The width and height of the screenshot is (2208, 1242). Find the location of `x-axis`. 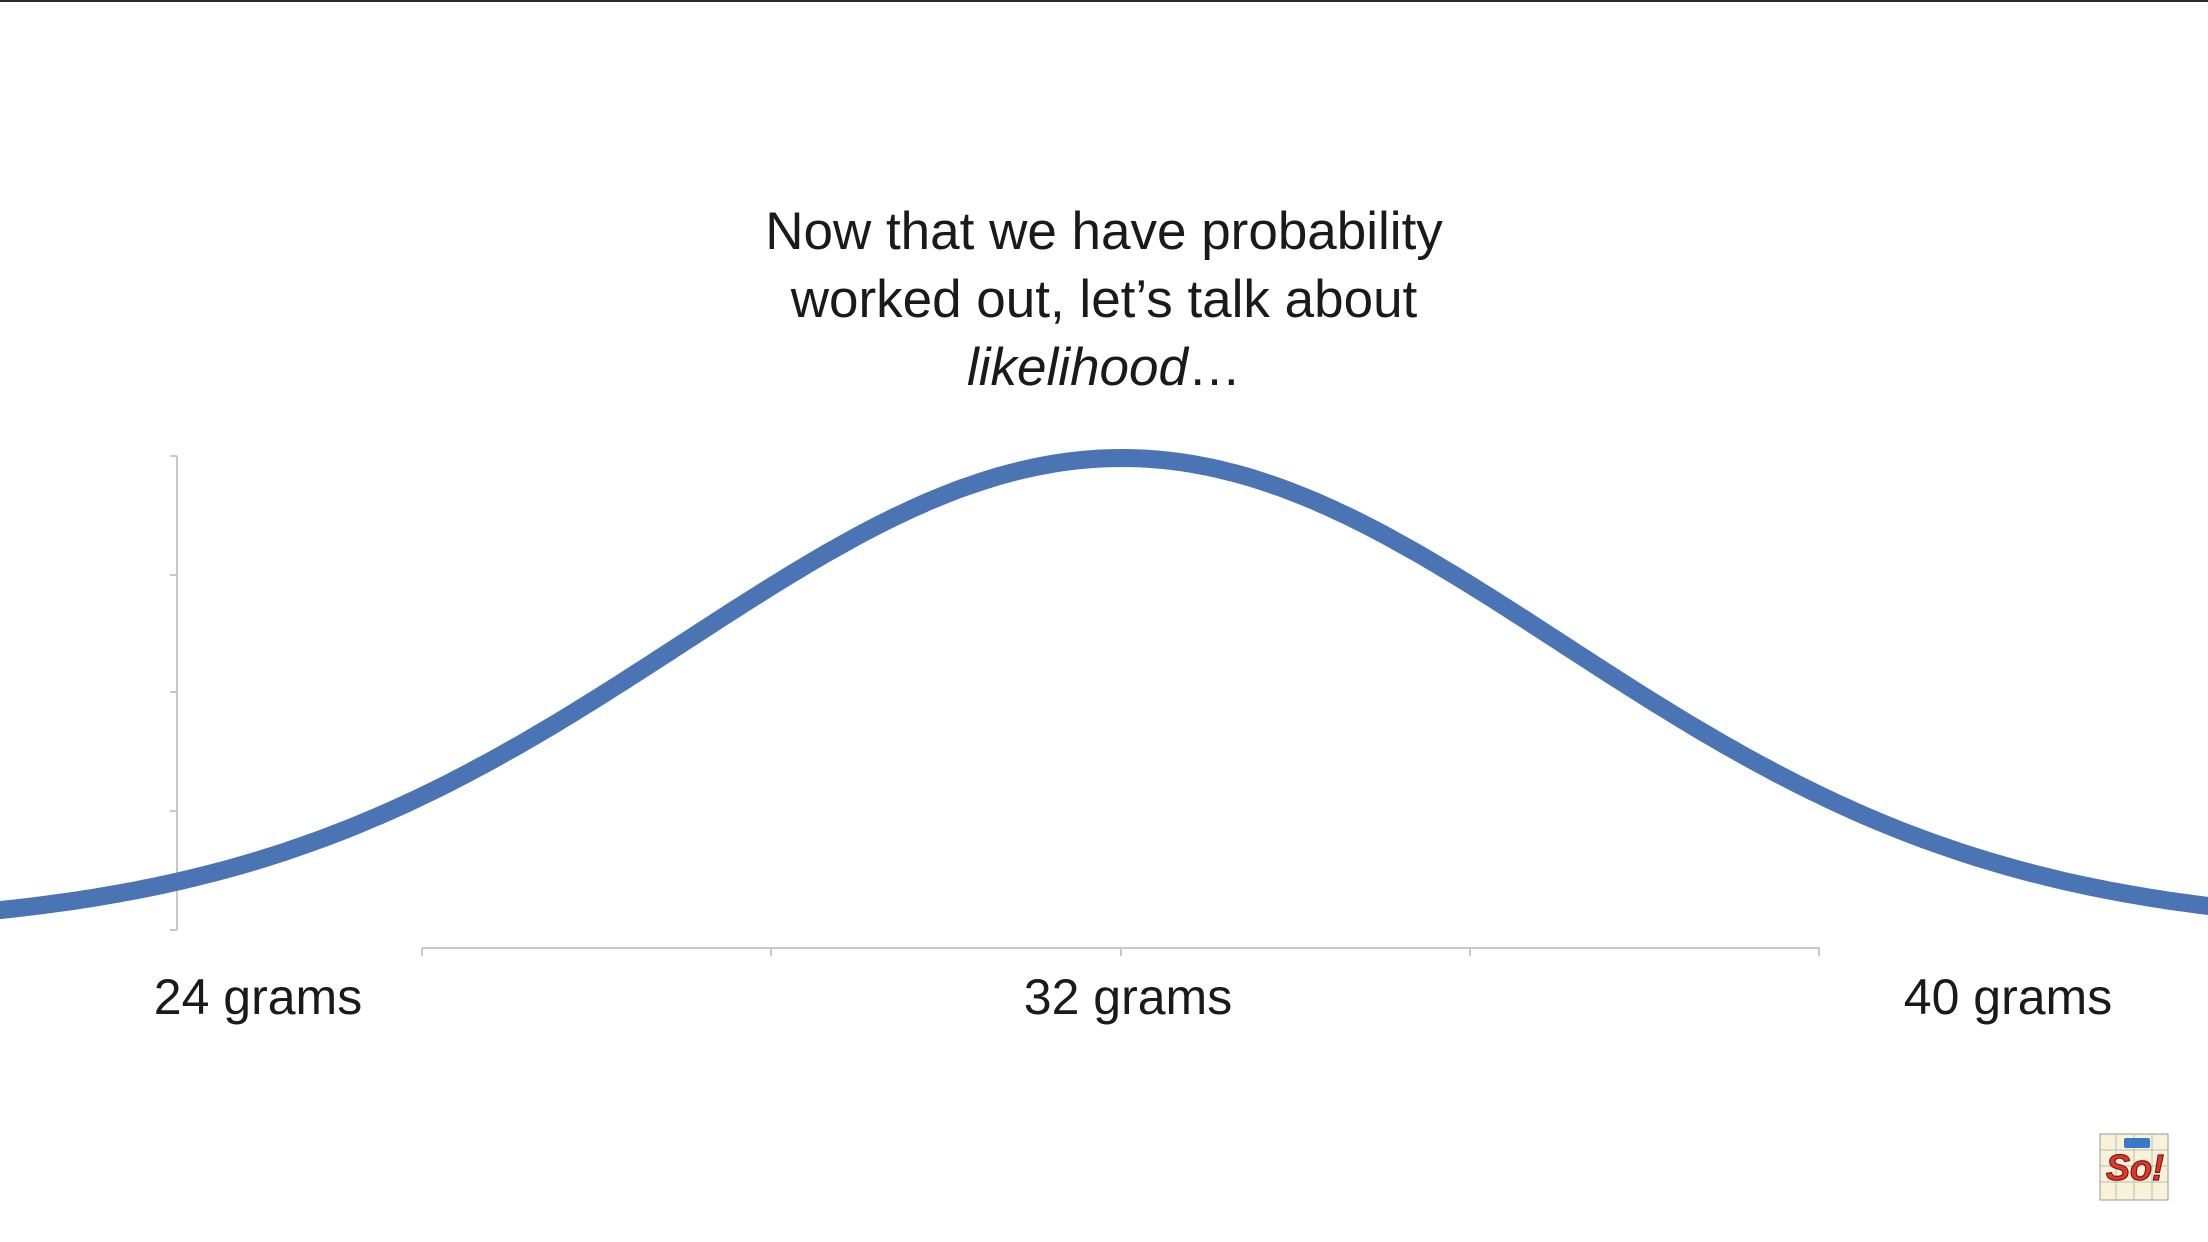

x-axis is located at coordinates (1120, 951).